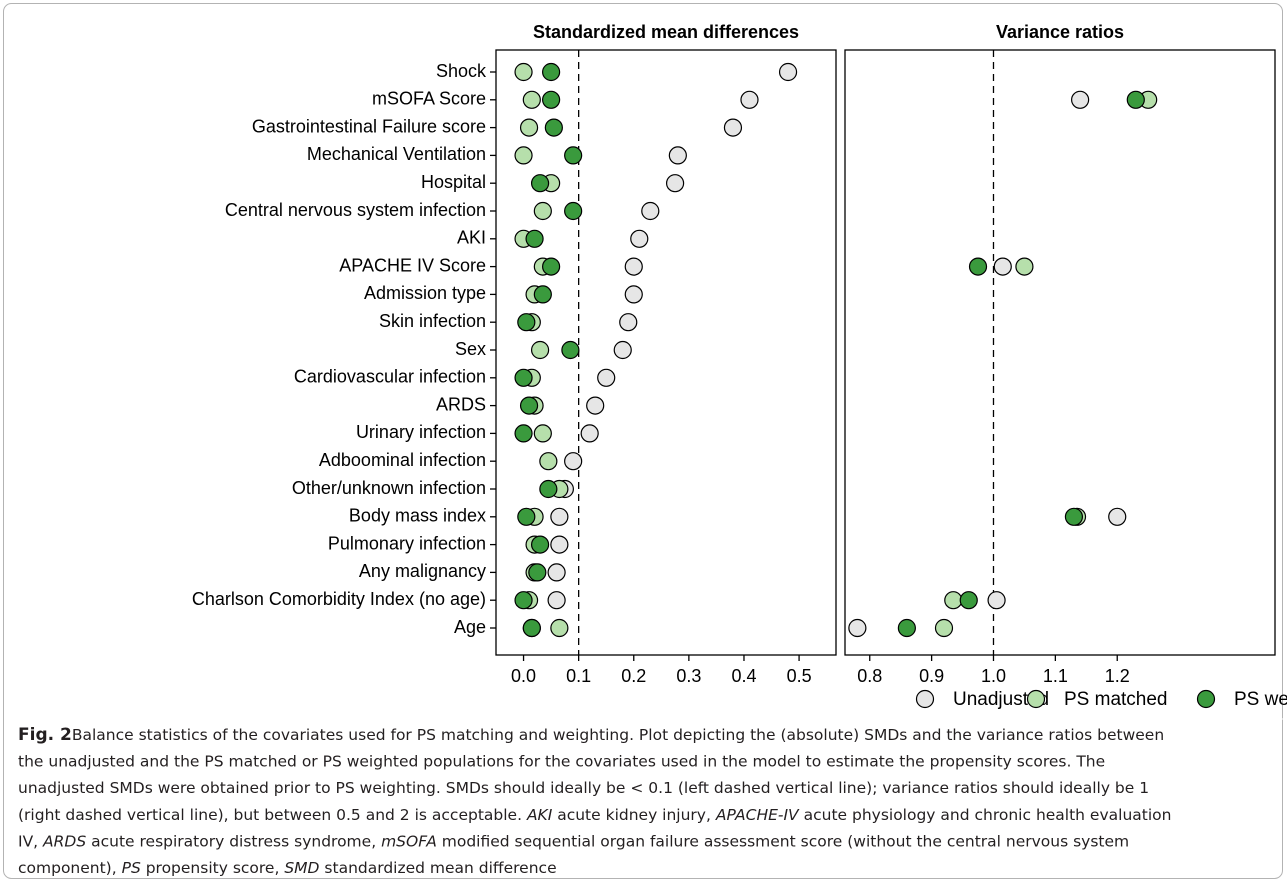 Image resolution: width=1287 pixels, height=888 pixels. Describe the element at coordinates (432, 321) in the screenshot. I see `y-tick-label: Skin infection` at that location.